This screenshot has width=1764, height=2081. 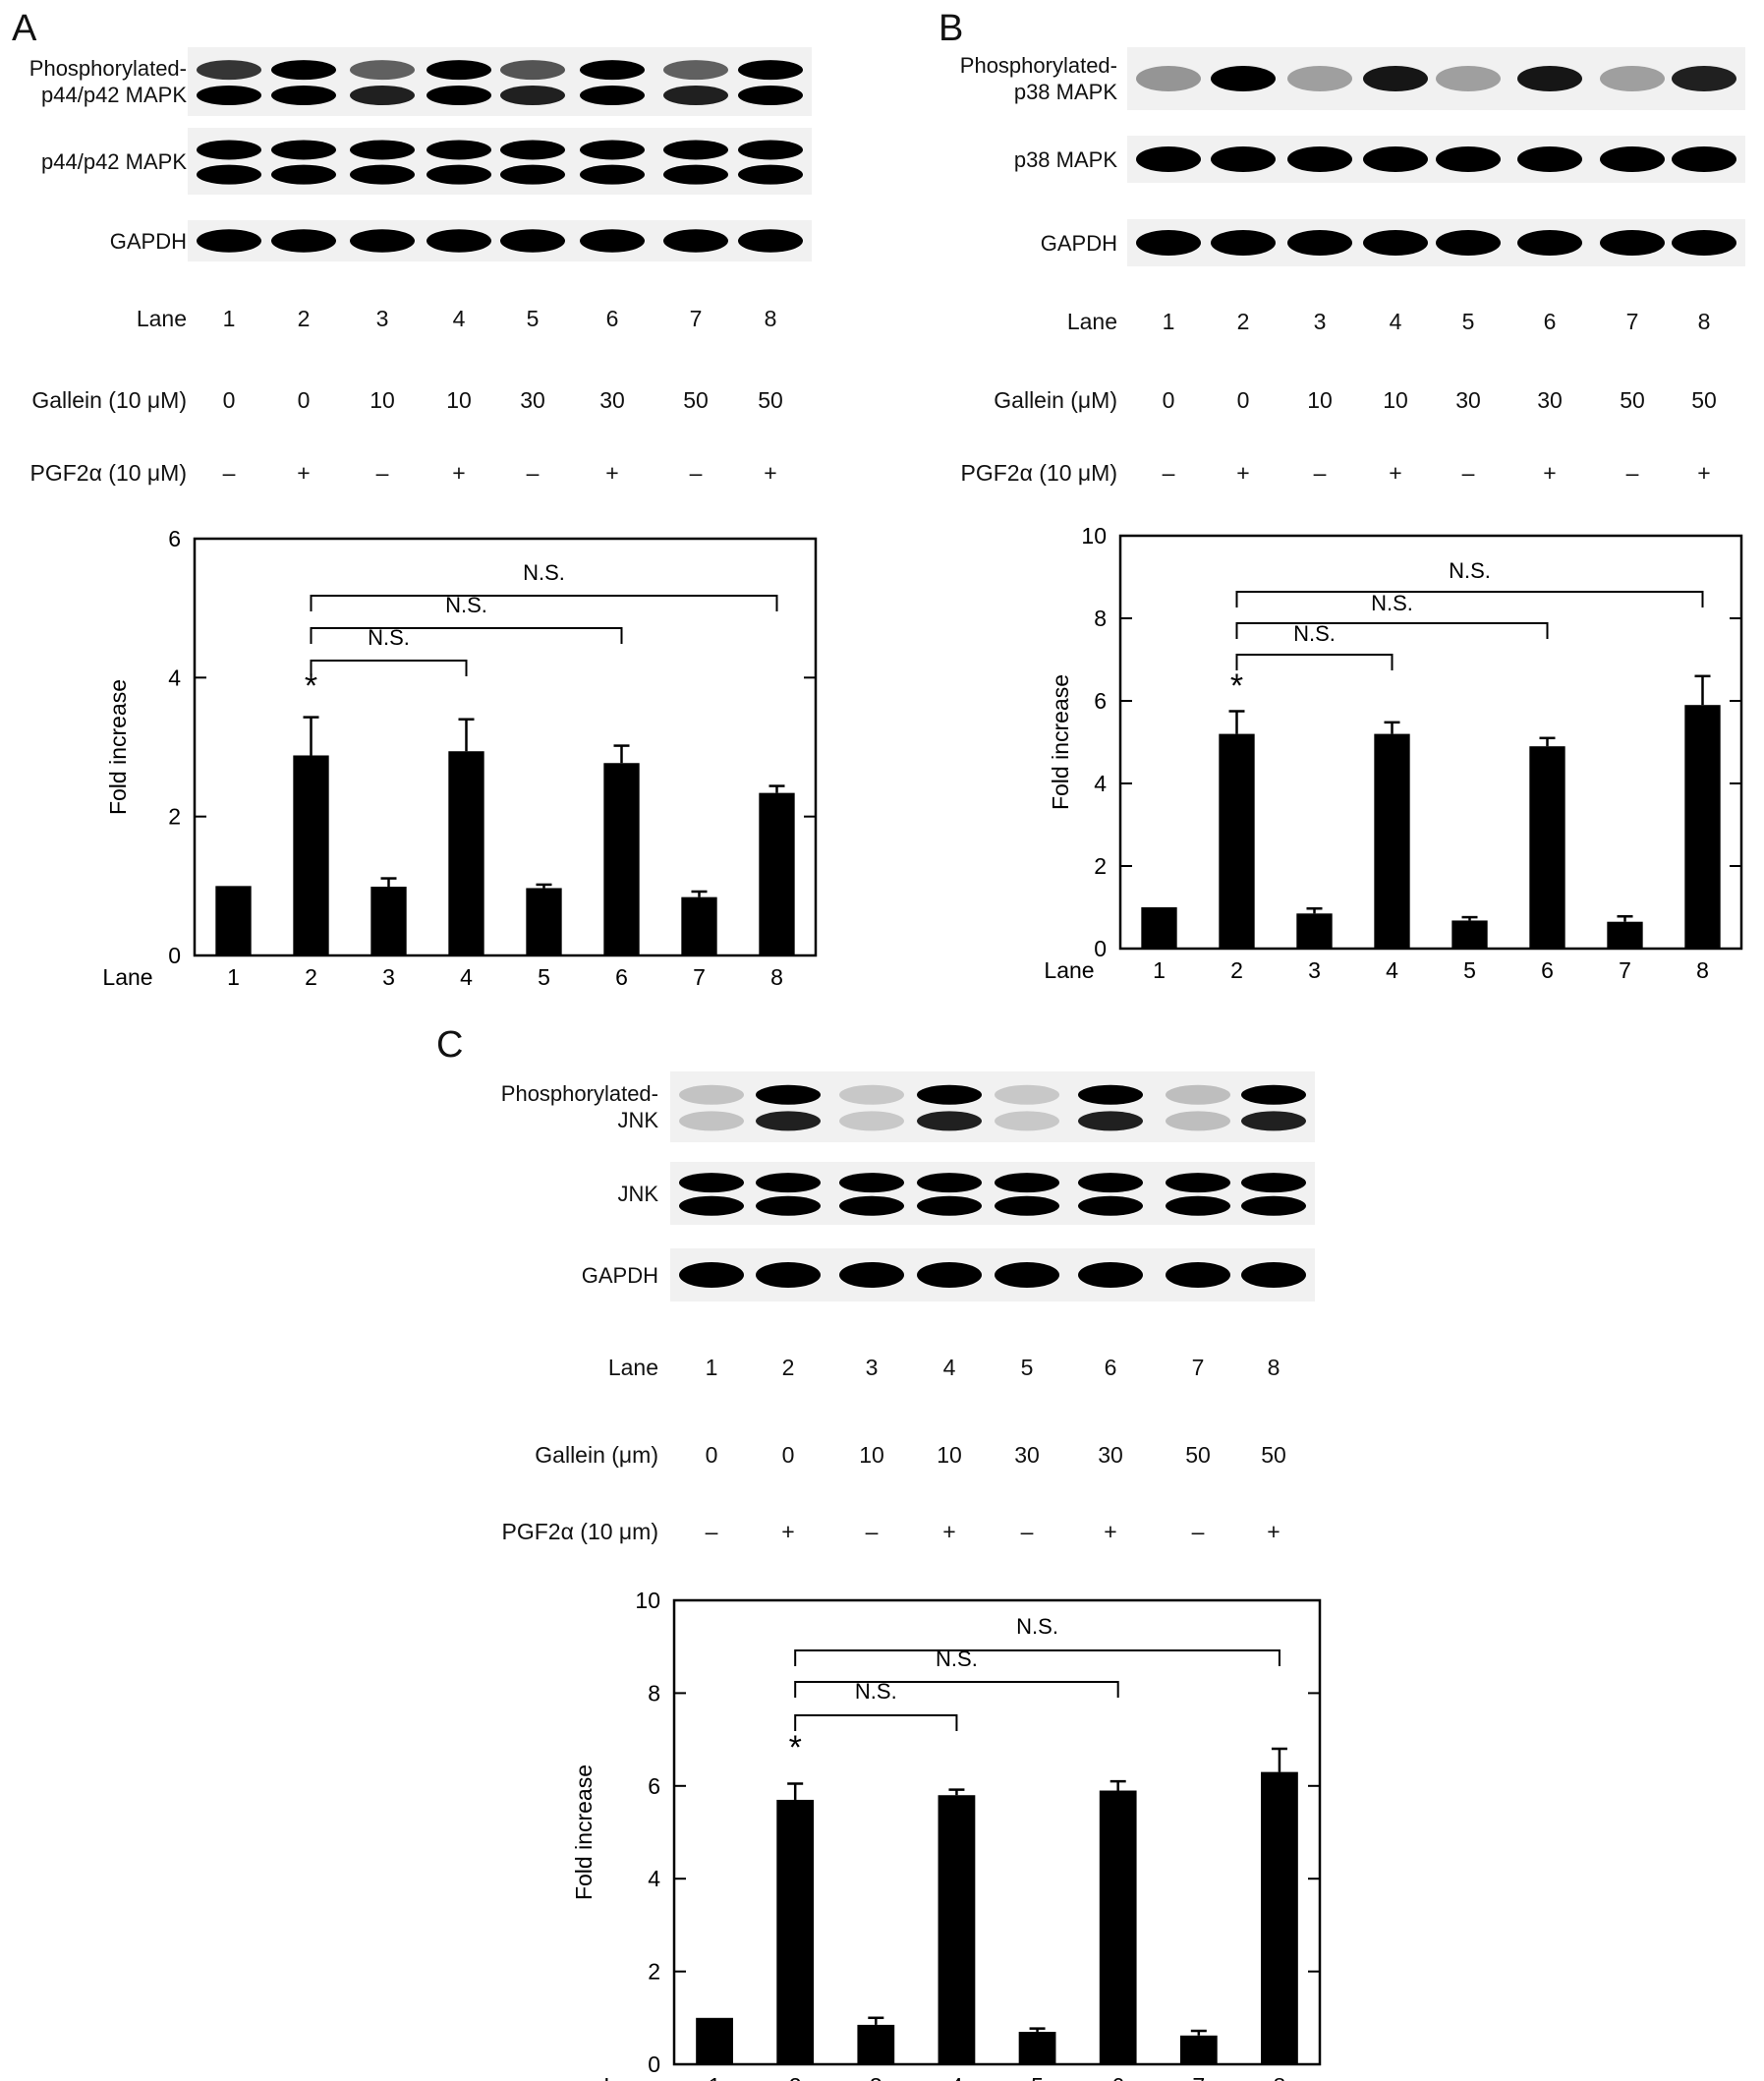 I want to click on x-tick-label: 7, so click(x=1198, y=2077).